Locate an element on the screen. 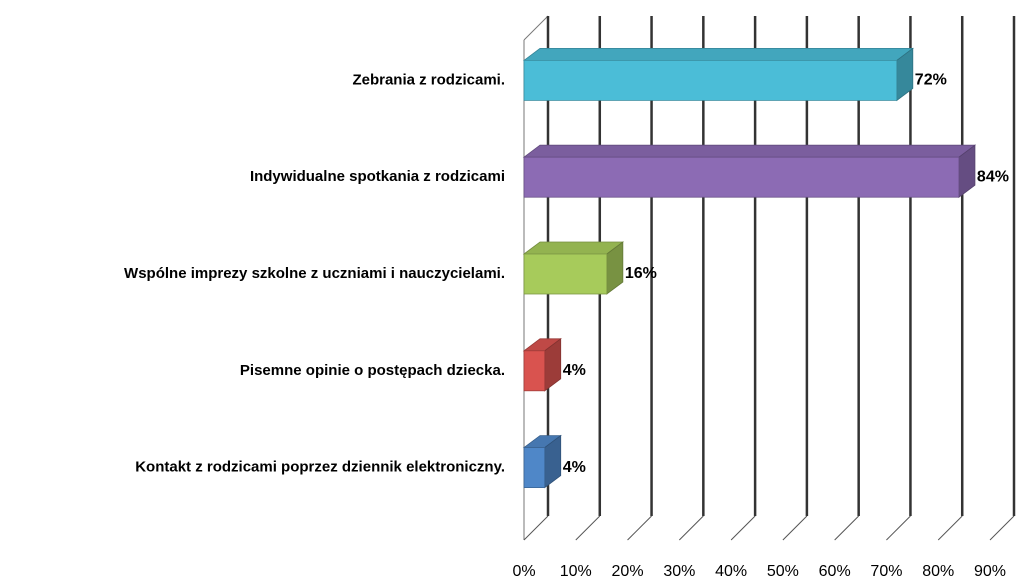 The image size is (1022, 580). x-tick-label: 40% is located at coordinates (731, 571).